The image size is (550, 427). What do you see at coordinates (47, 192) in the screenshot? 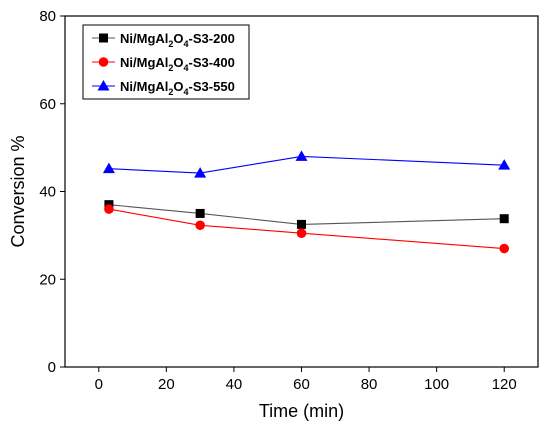
I see `y-tick-label: 40` at bounding box center [47, 192].